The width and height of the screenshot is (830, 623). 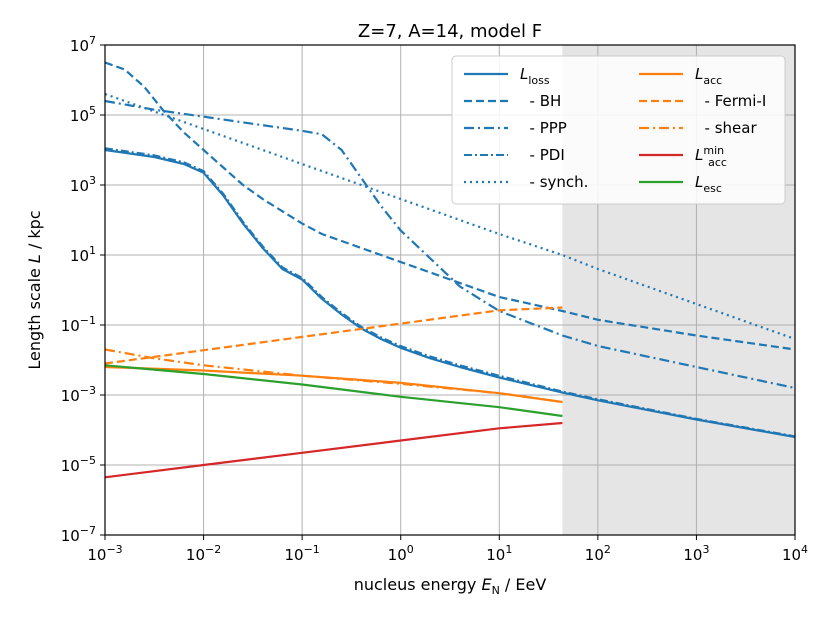 I want to click on y-tick-label: 10³, so click(x=83, y=184).